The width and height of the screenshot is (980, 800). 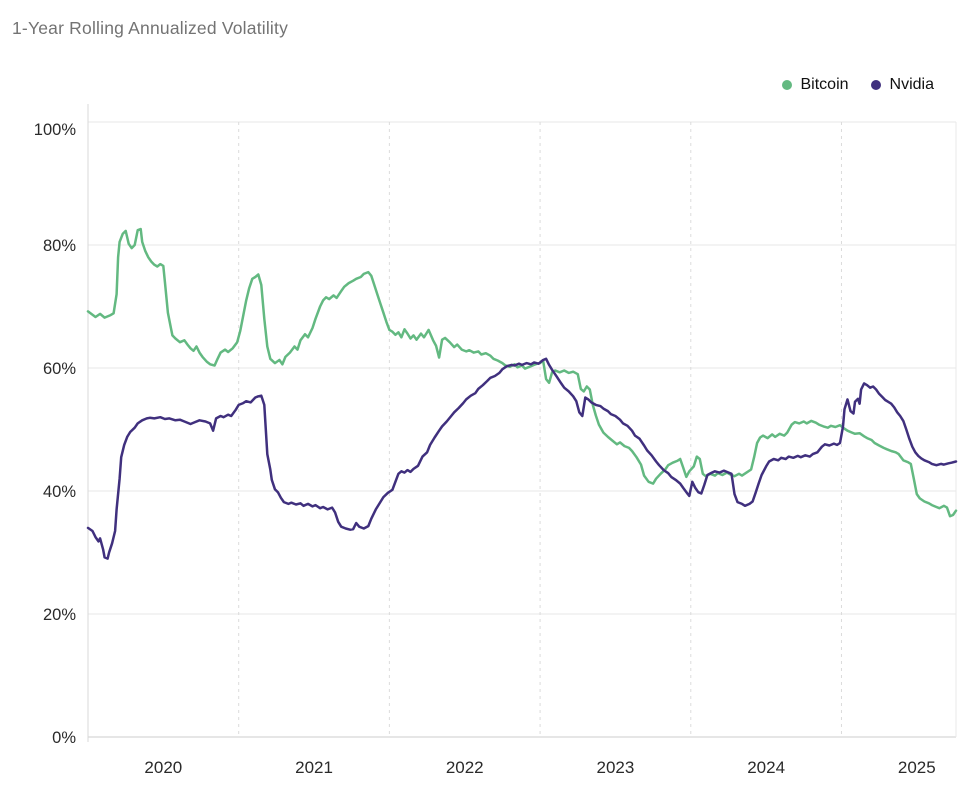 What do you see at coordinates (64, 738) in the screenshot?
I see `y-tick-label-0: 0%` at bounding box center [64, 738].